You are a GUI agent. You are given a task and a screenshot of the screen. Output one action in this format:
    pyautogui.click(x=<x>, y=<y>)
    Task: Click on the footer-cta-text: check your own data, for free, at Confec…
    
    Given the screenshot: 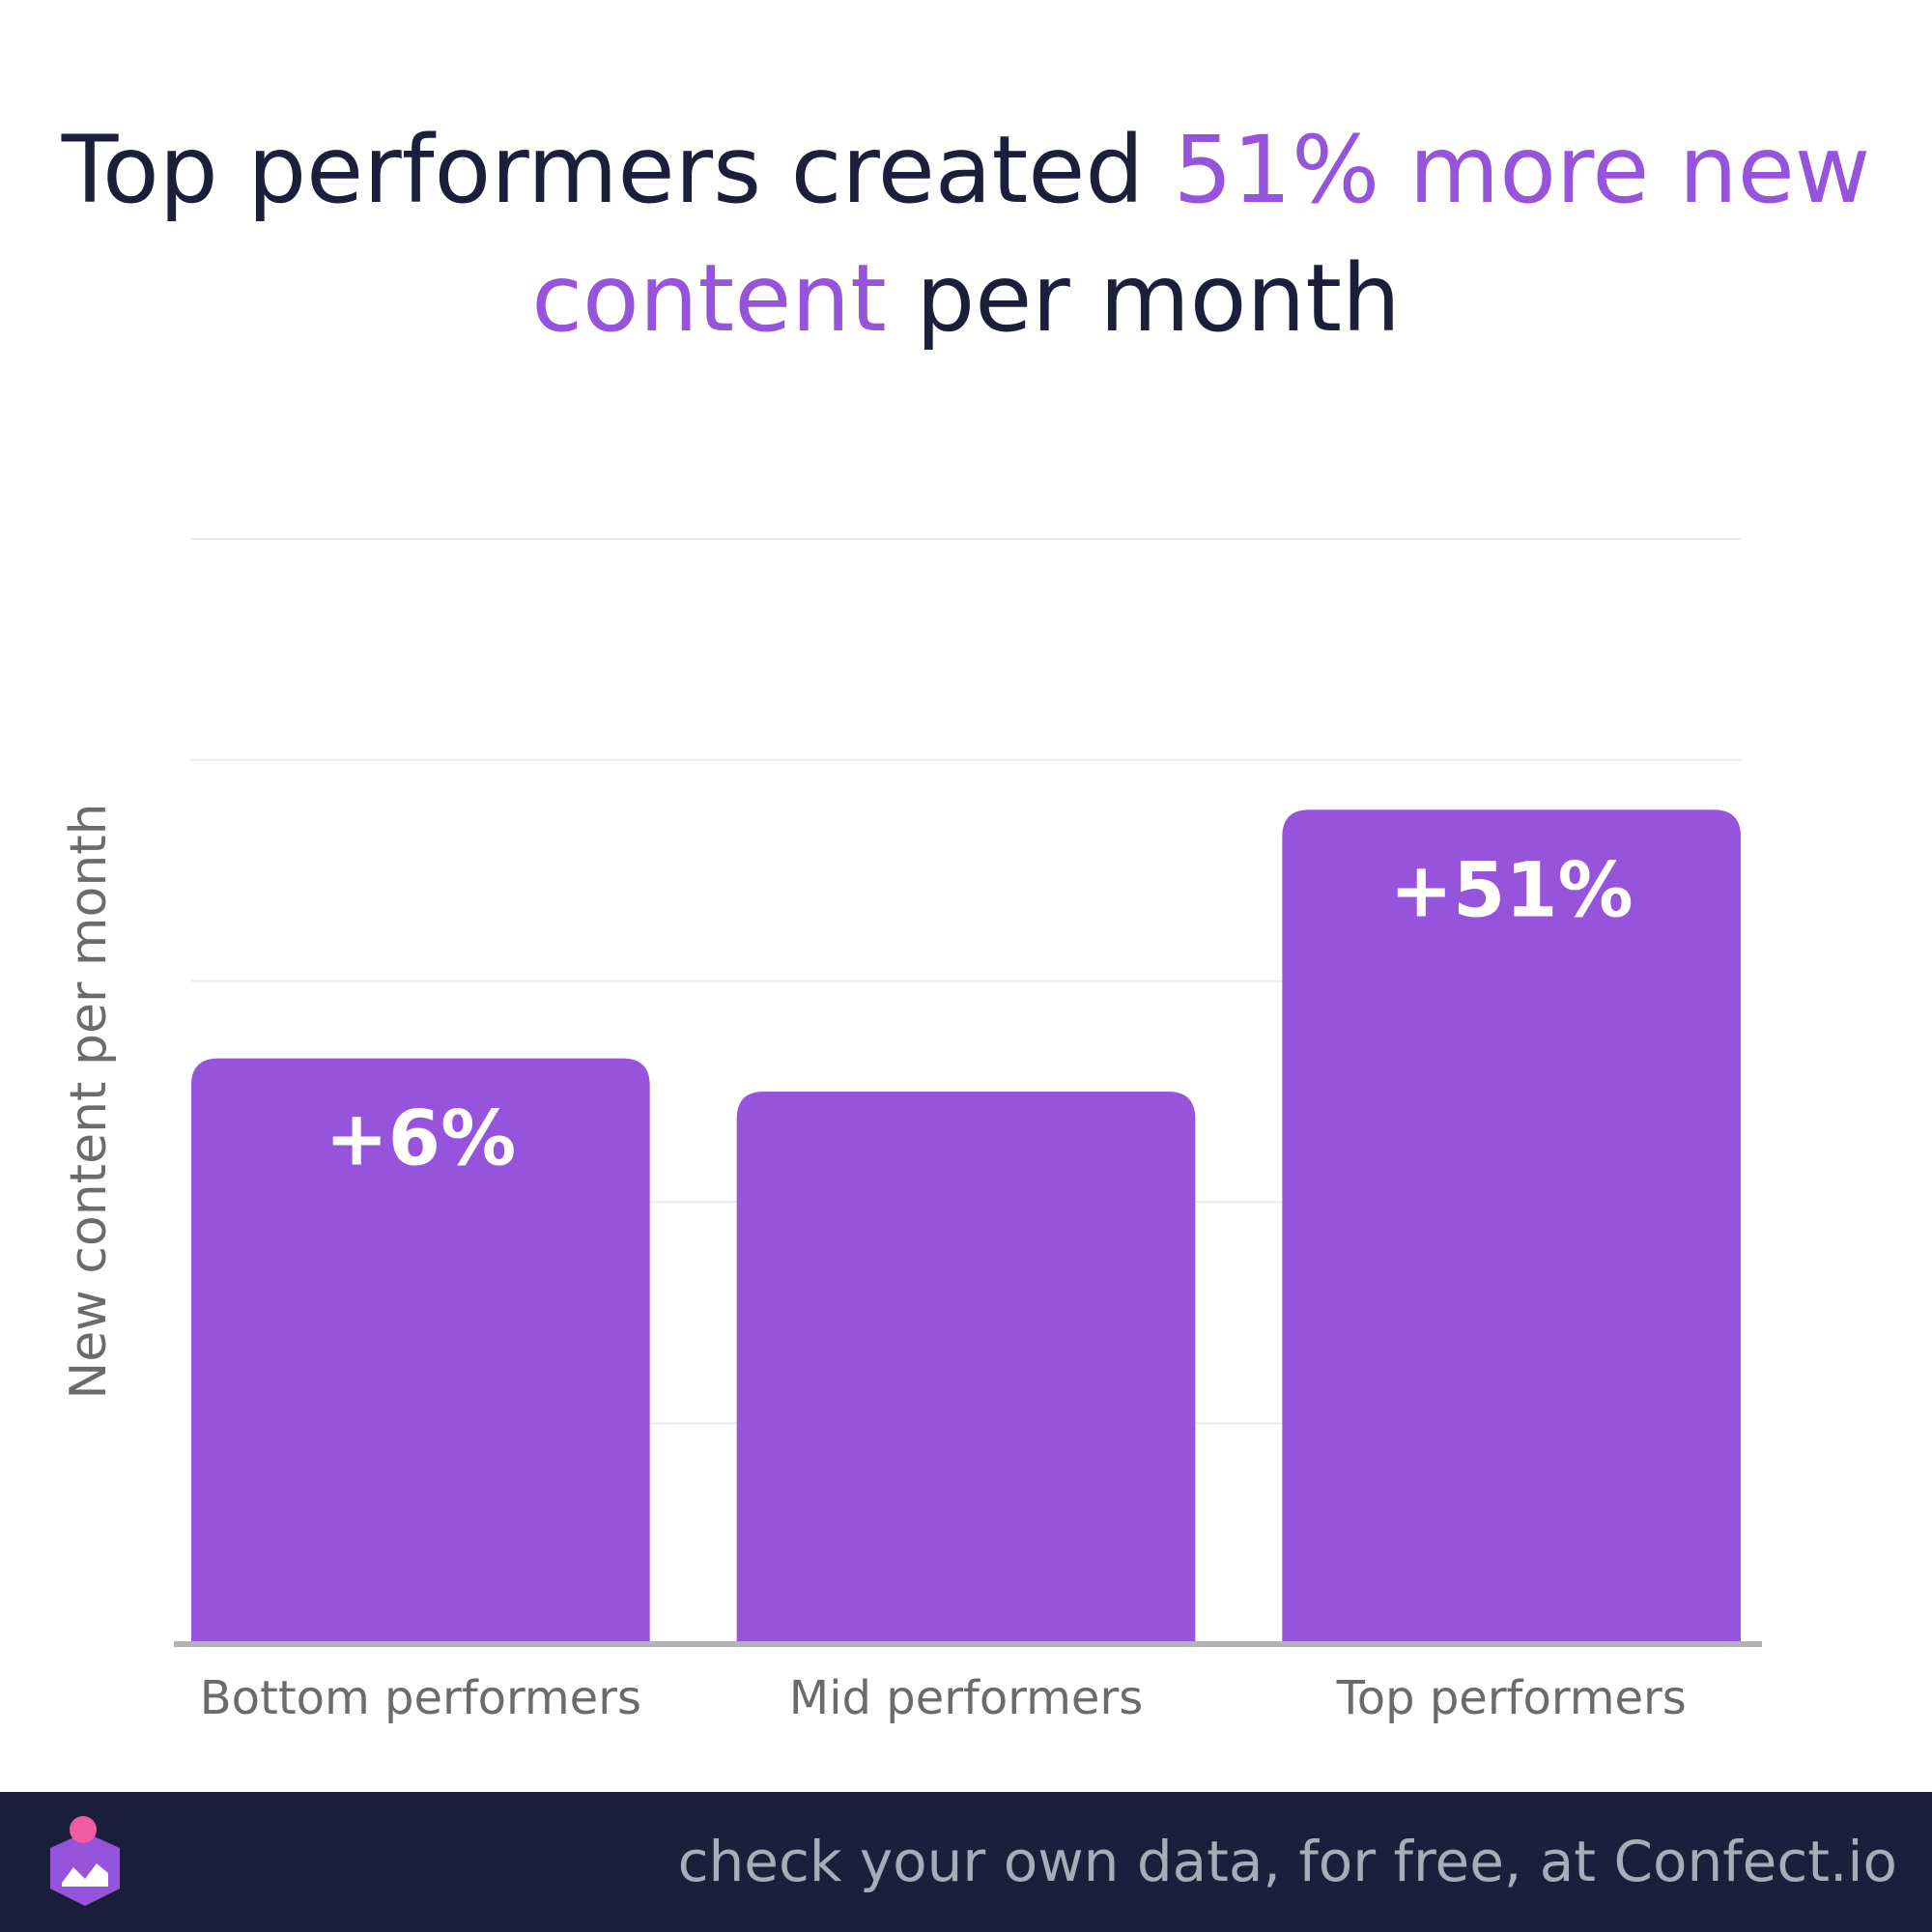 What is the action you would take?
    pyautogui.click(x=1287, y=1861)
    